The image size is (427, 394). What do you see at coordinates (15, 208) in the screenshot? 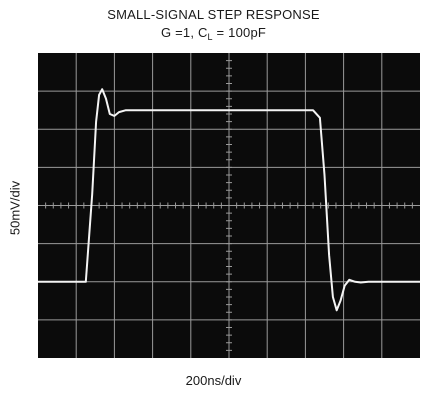
I see `y-axis-label: 50mV/div` at bounding box center [15, 208].